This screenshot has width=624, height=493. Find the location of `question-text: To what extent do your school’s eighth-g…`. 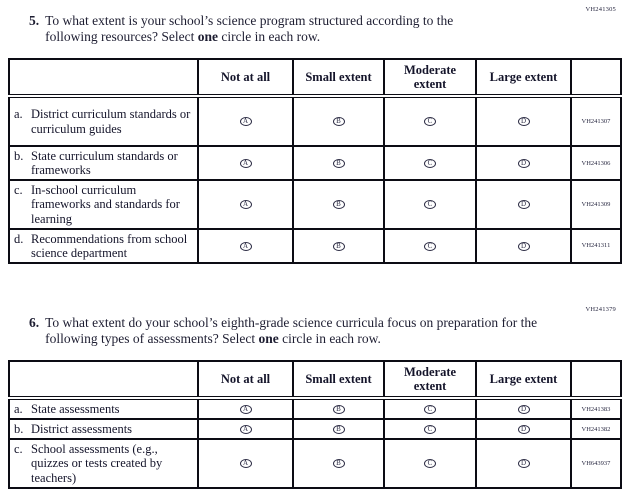

question-text: To what extent do your school’s eighth-g… is located at coordinates (301, 331).